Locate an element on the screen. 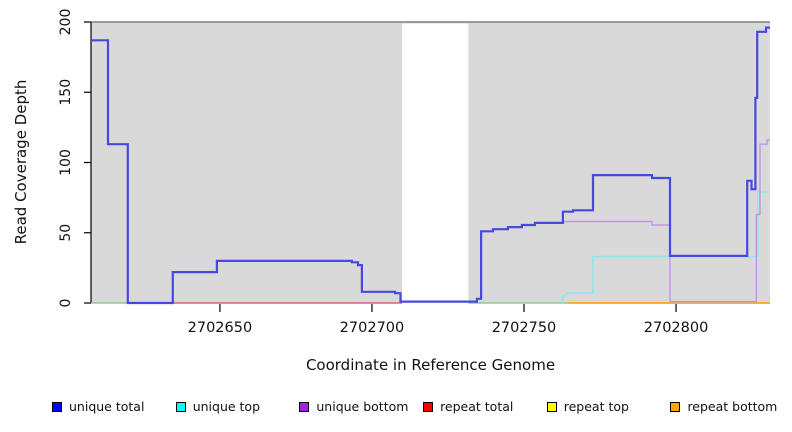 The image size is (792, 432). legend-swatch-unique-bottom is located at coordinates (304, 406).